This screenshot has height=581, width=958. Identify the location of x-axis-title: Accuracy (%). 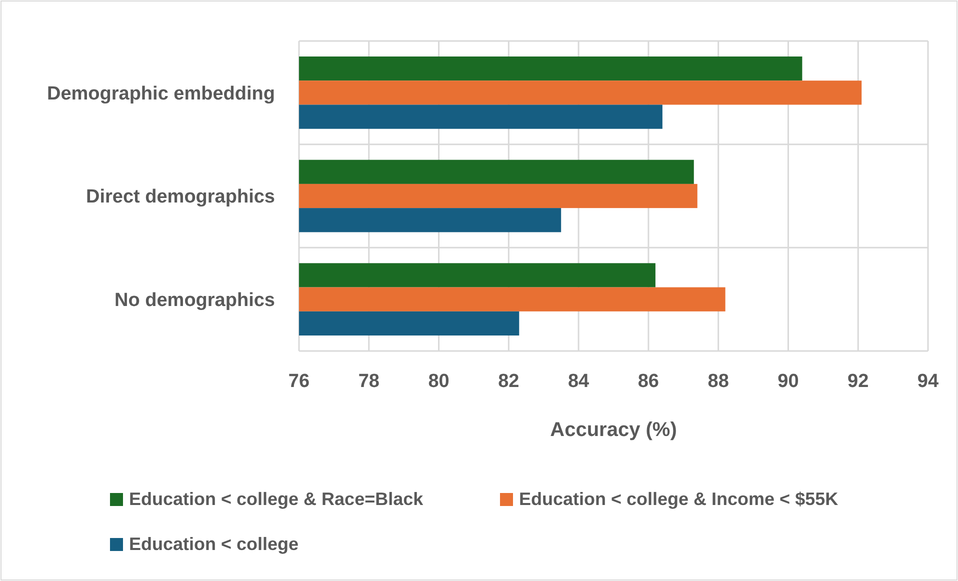
(613, 430).